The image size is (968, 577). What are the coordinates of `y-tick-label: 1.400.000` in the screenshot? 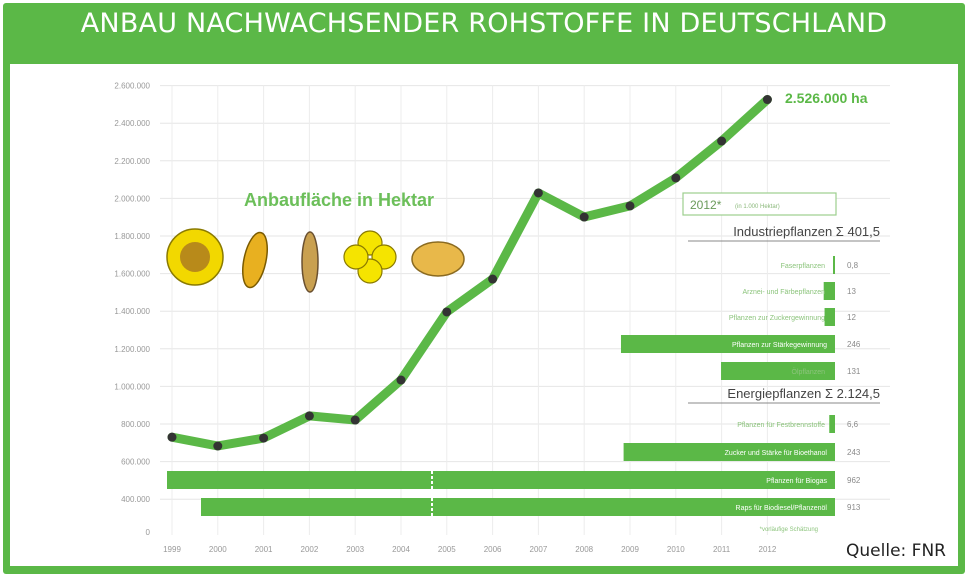 It's located at (132, 311).